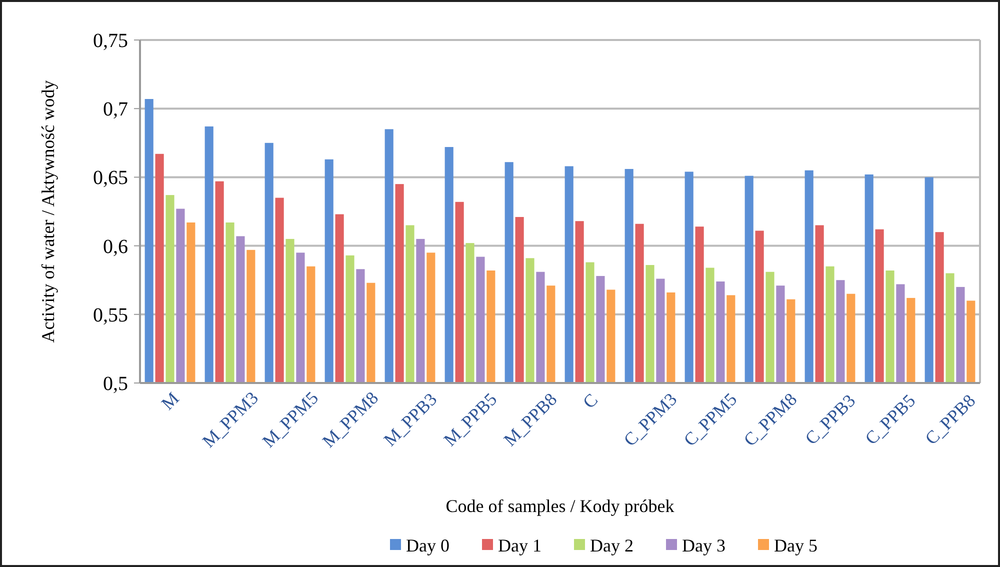 The image size is (1000, 567). I want to click on y-tick-label: 0,65, so click(110, 178).